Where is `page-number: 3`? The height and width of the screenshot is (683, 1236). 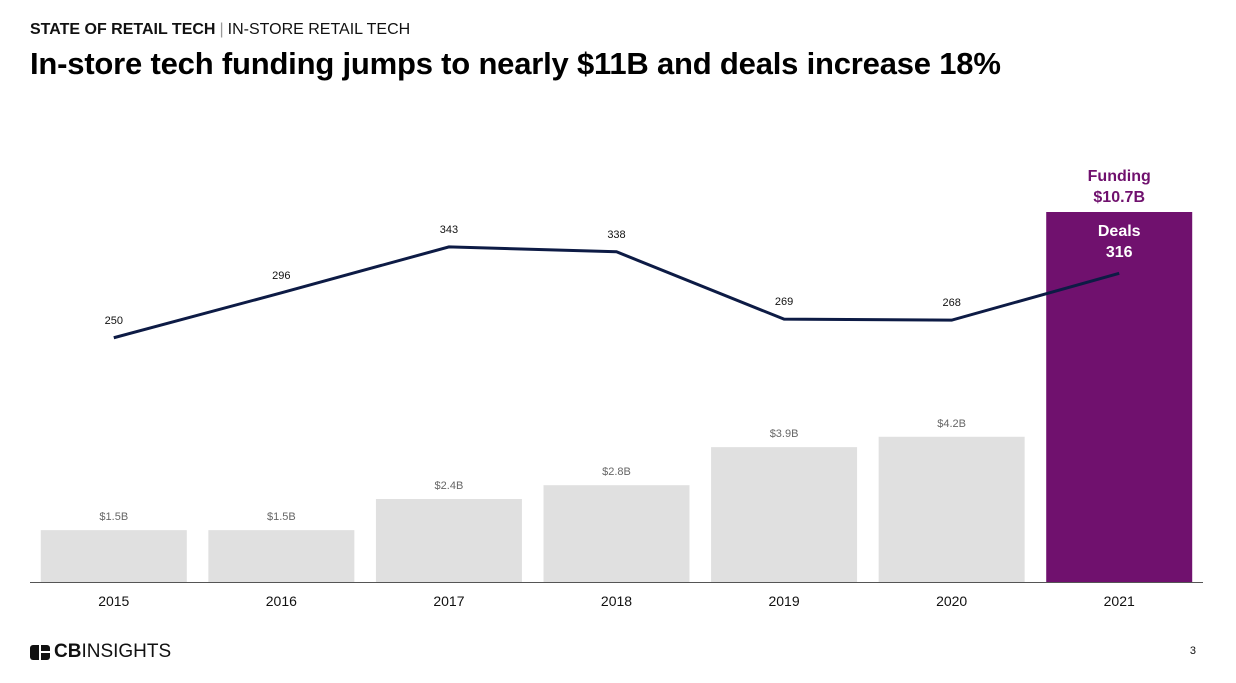 page-number: 3 is located at coordinates (1192, 651).